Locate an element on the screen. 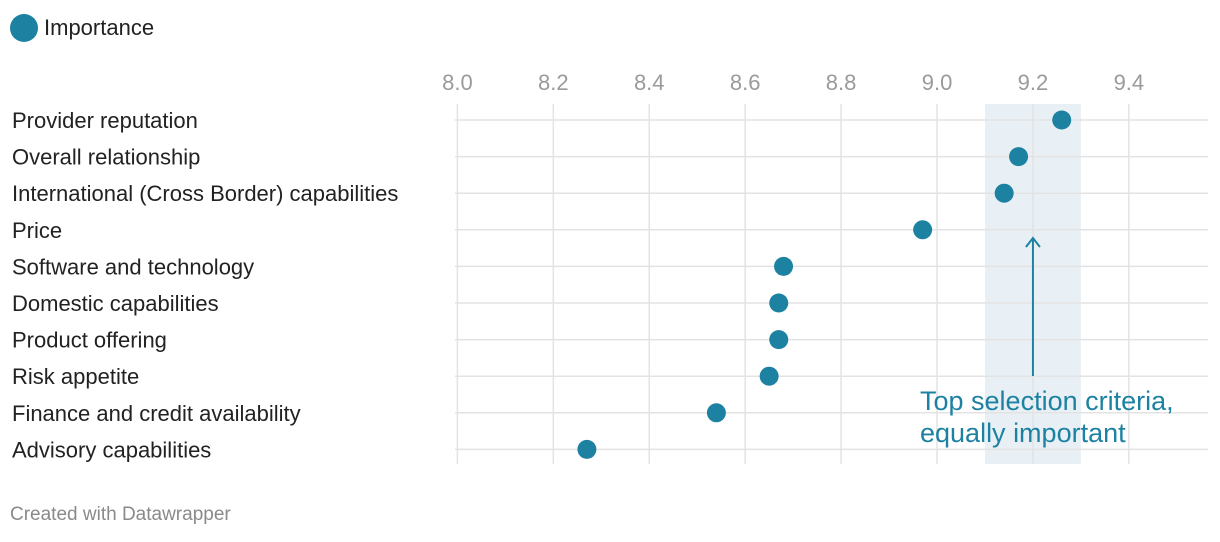  category-label: Software and technology is located at coordinates (133, 266).